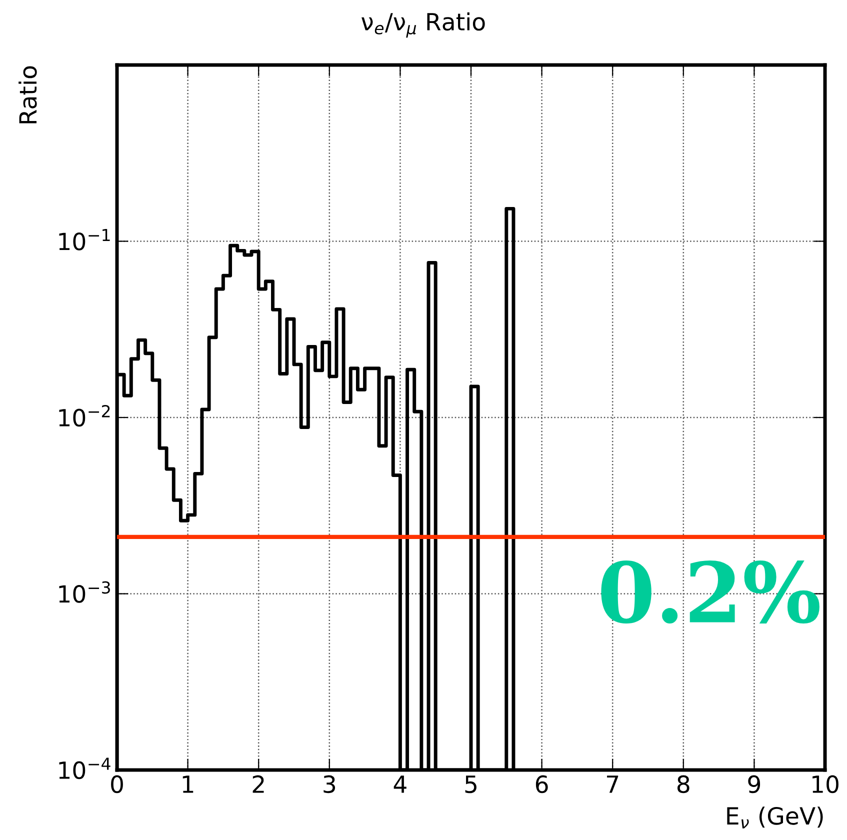  I want to click on x-tick-label: 0, so click(117, 784).